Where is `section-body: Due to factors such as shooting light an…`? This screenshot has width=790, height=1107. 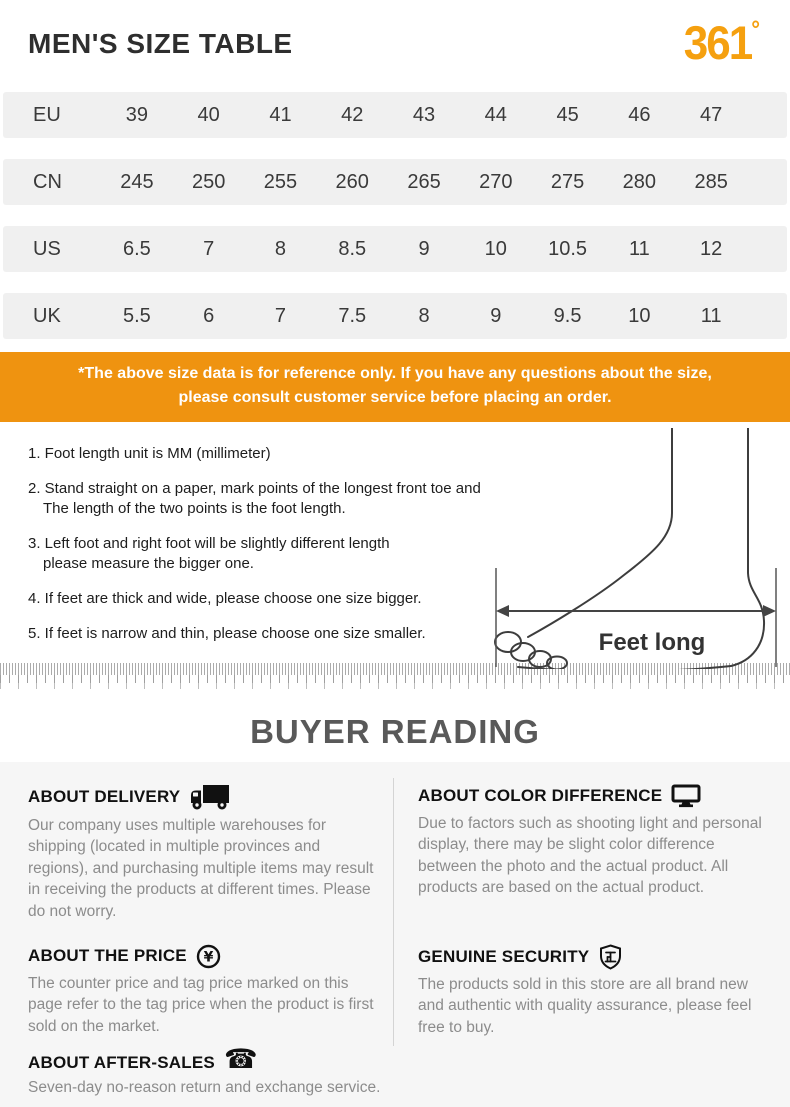 section-body: Due to factors such as shooting light an… is located at coordinates (590, 855).